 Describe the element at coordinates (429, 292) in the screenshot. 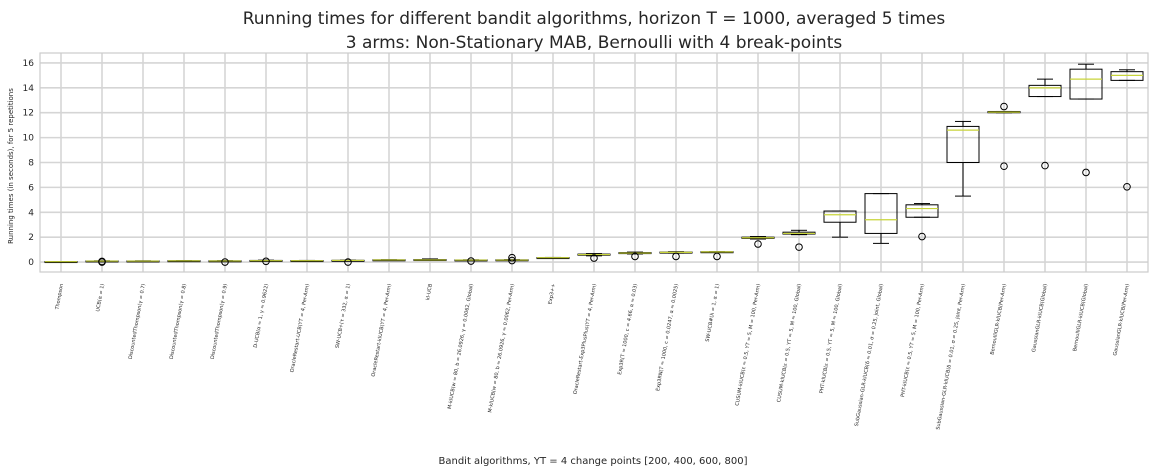

I see `x-tick-label: kl-UCB` at that location.